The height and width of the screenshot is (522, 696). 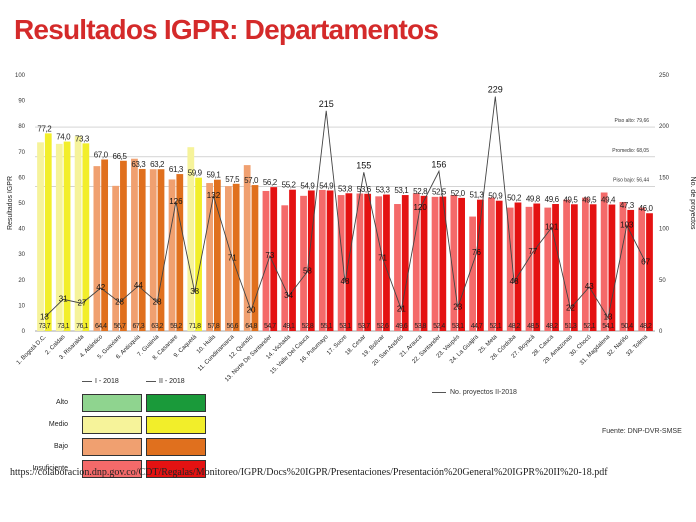 I want to click on y2-tick-label: 0, so click(x=661, y=332).